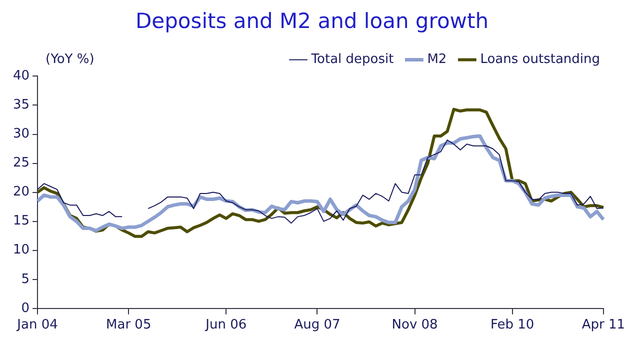  I want to click on x-tick-label: Jan 04, so click(37, 325).